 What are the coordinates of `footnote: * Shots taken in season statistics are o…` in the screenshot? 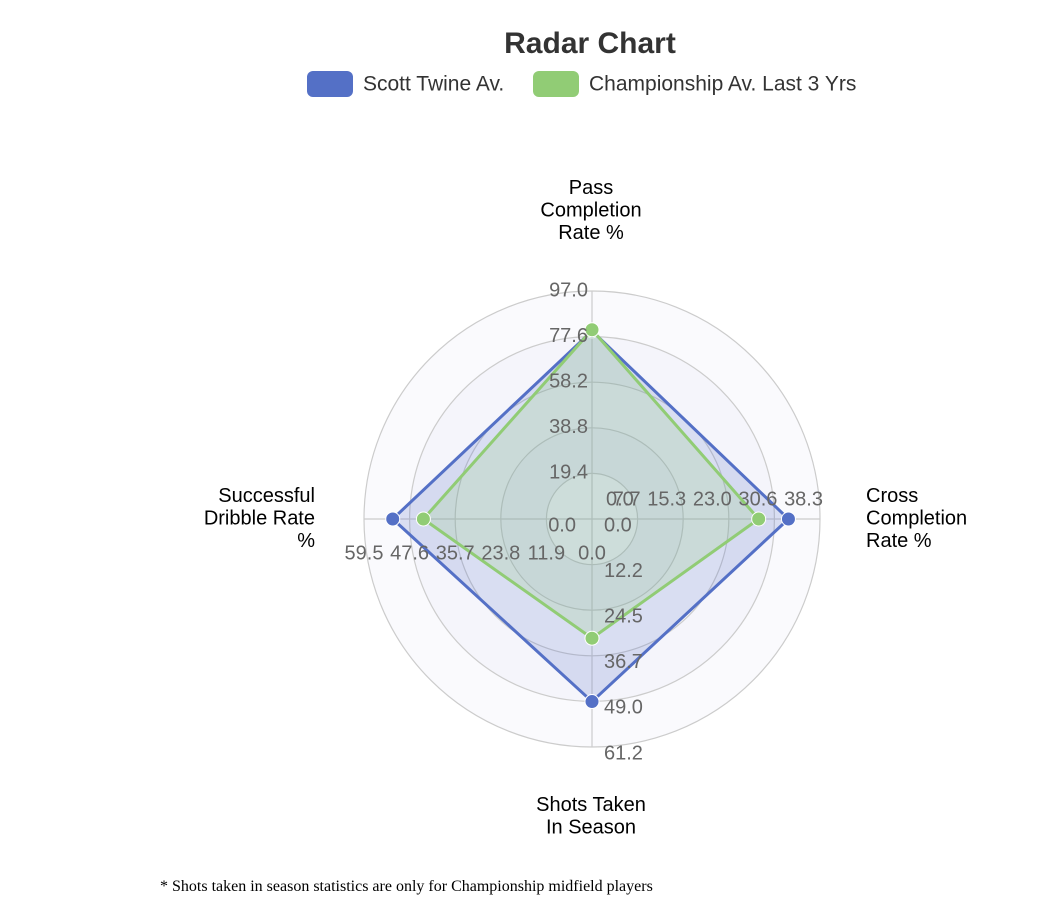 It's located at (406, 886).